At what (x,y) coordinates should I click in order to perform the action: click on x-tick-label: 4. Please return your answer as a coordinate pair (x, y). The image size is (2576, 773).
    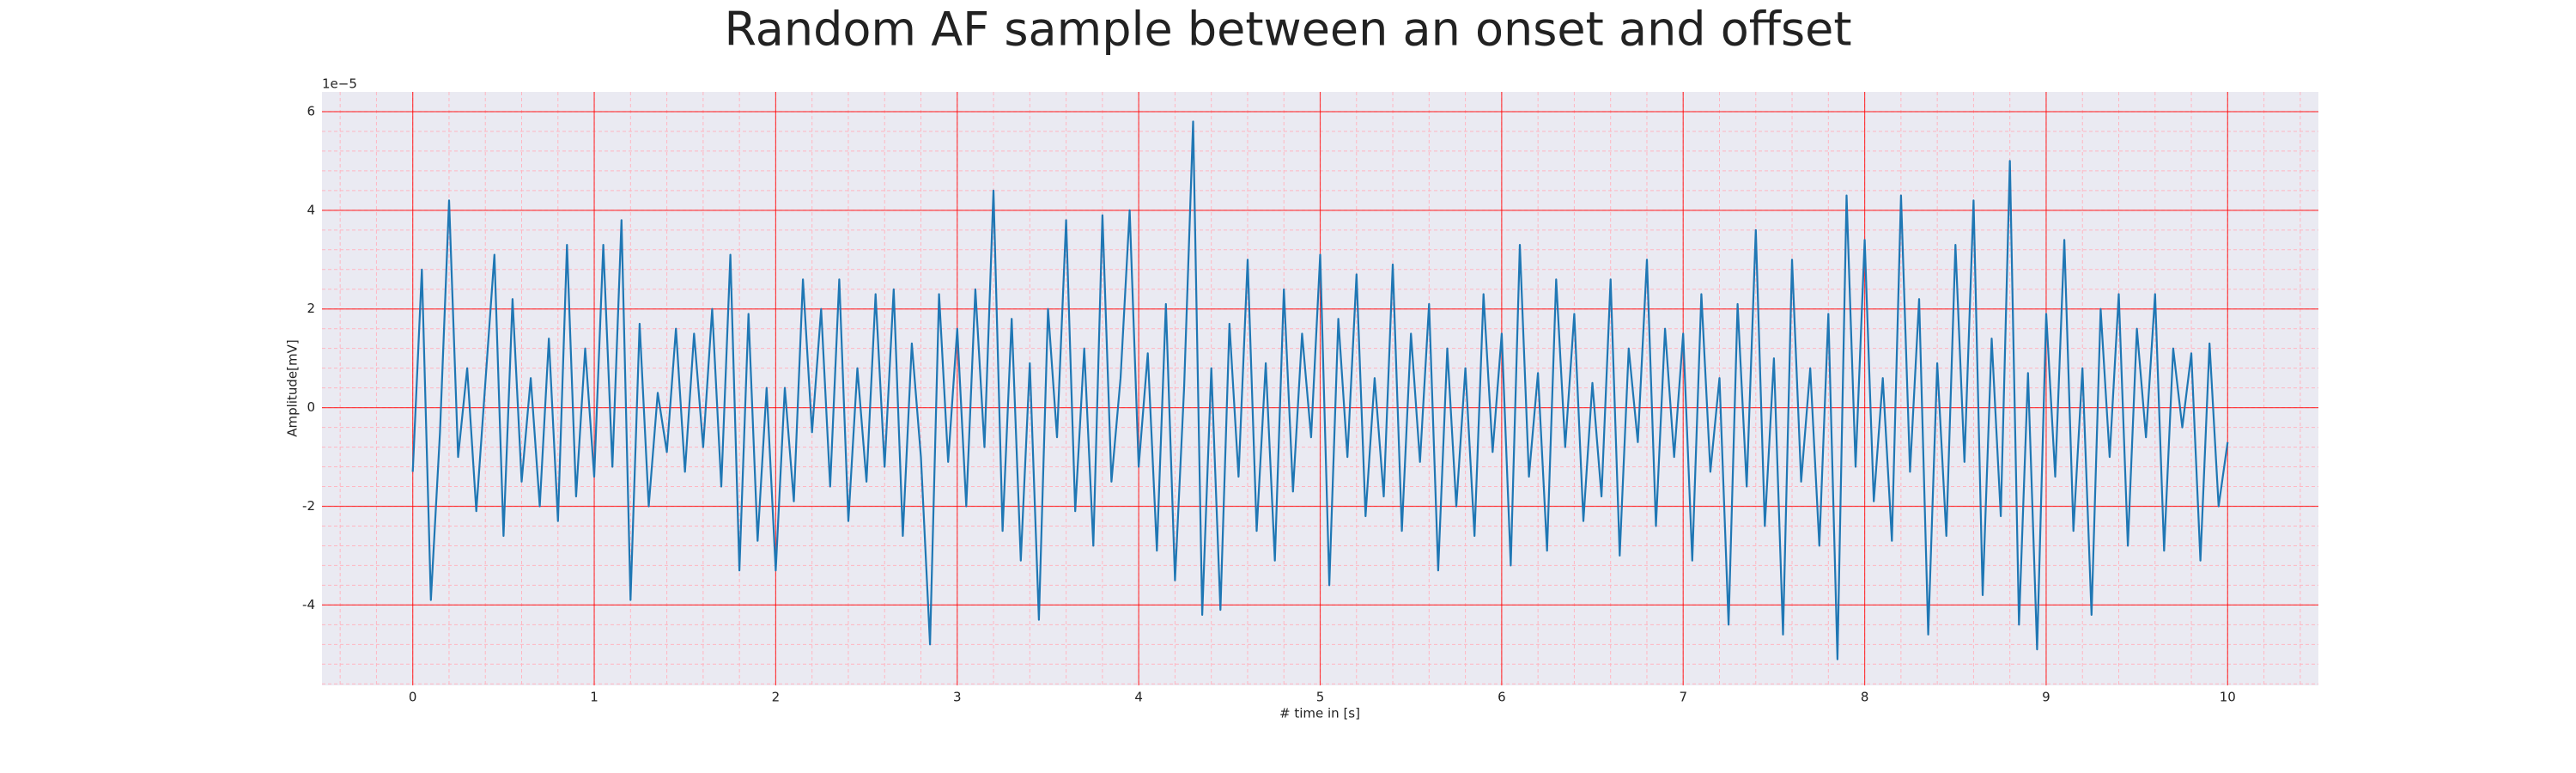
    Looking at the image, I should click on (1138, 697).